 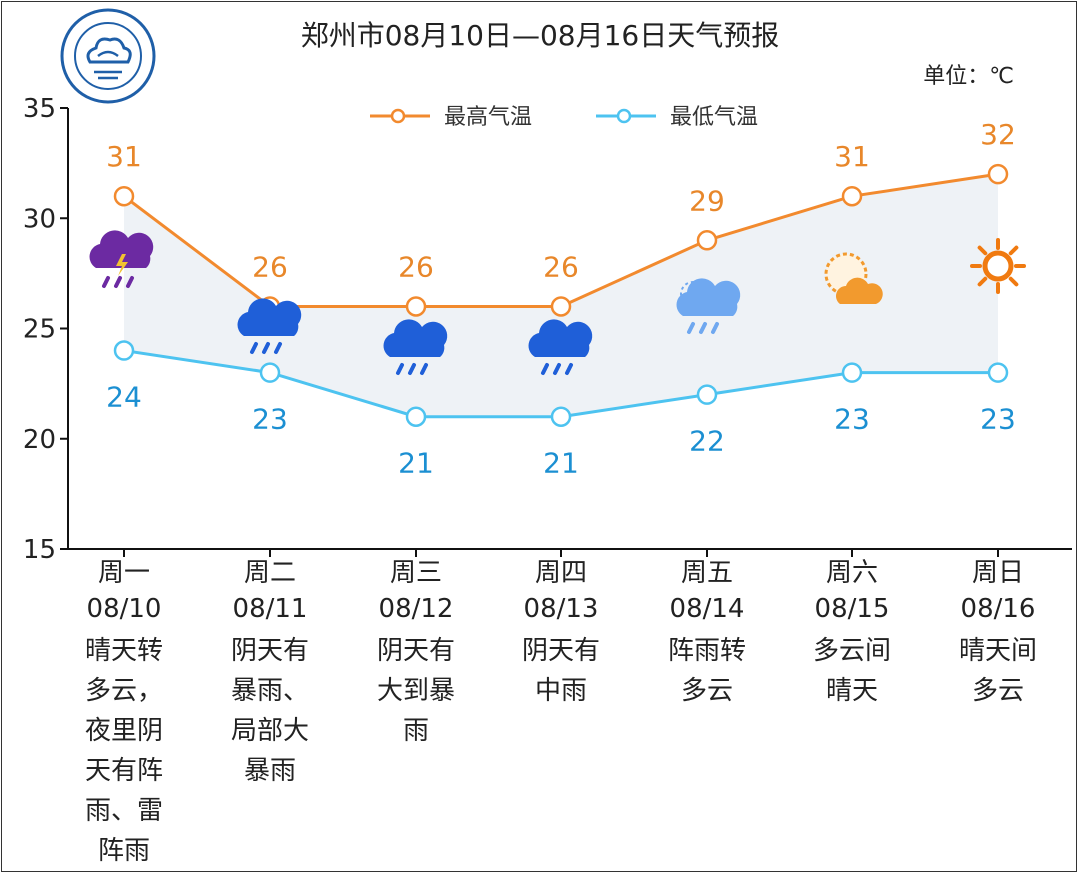 What do you see at coordinates (707, 609) in the screenshot?
I see `date-label: 08/14` at bounding box center [707, 609].